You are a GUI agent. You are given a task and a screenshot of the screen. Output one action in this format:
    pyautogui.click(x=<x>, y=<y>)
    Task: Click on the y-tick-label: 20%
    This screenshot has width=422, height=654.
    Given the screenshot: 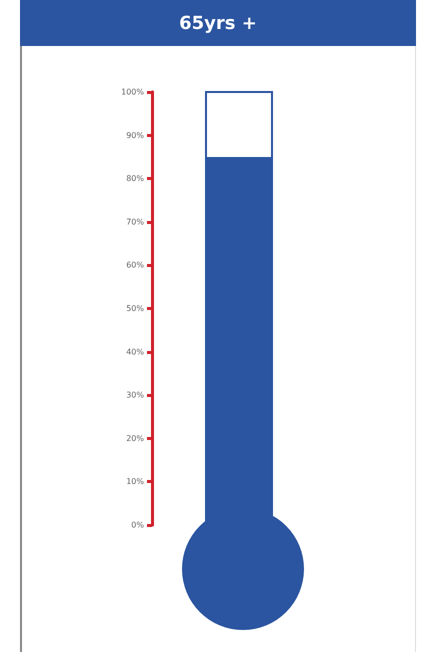 What is the action you would take?
    pyautogui.click(x=135, y=438)
    